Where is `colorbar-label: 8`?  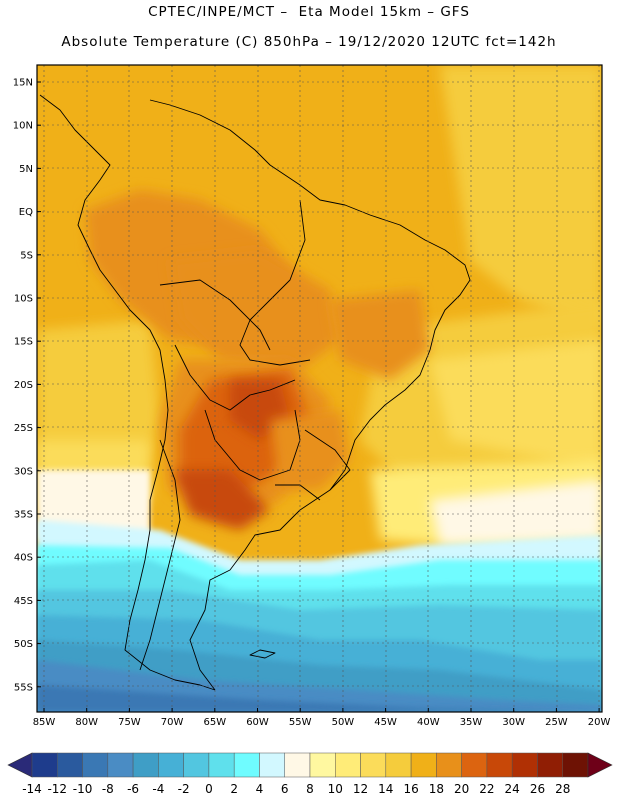
colorbar-label: 8 is located at coordinates (310, 789).